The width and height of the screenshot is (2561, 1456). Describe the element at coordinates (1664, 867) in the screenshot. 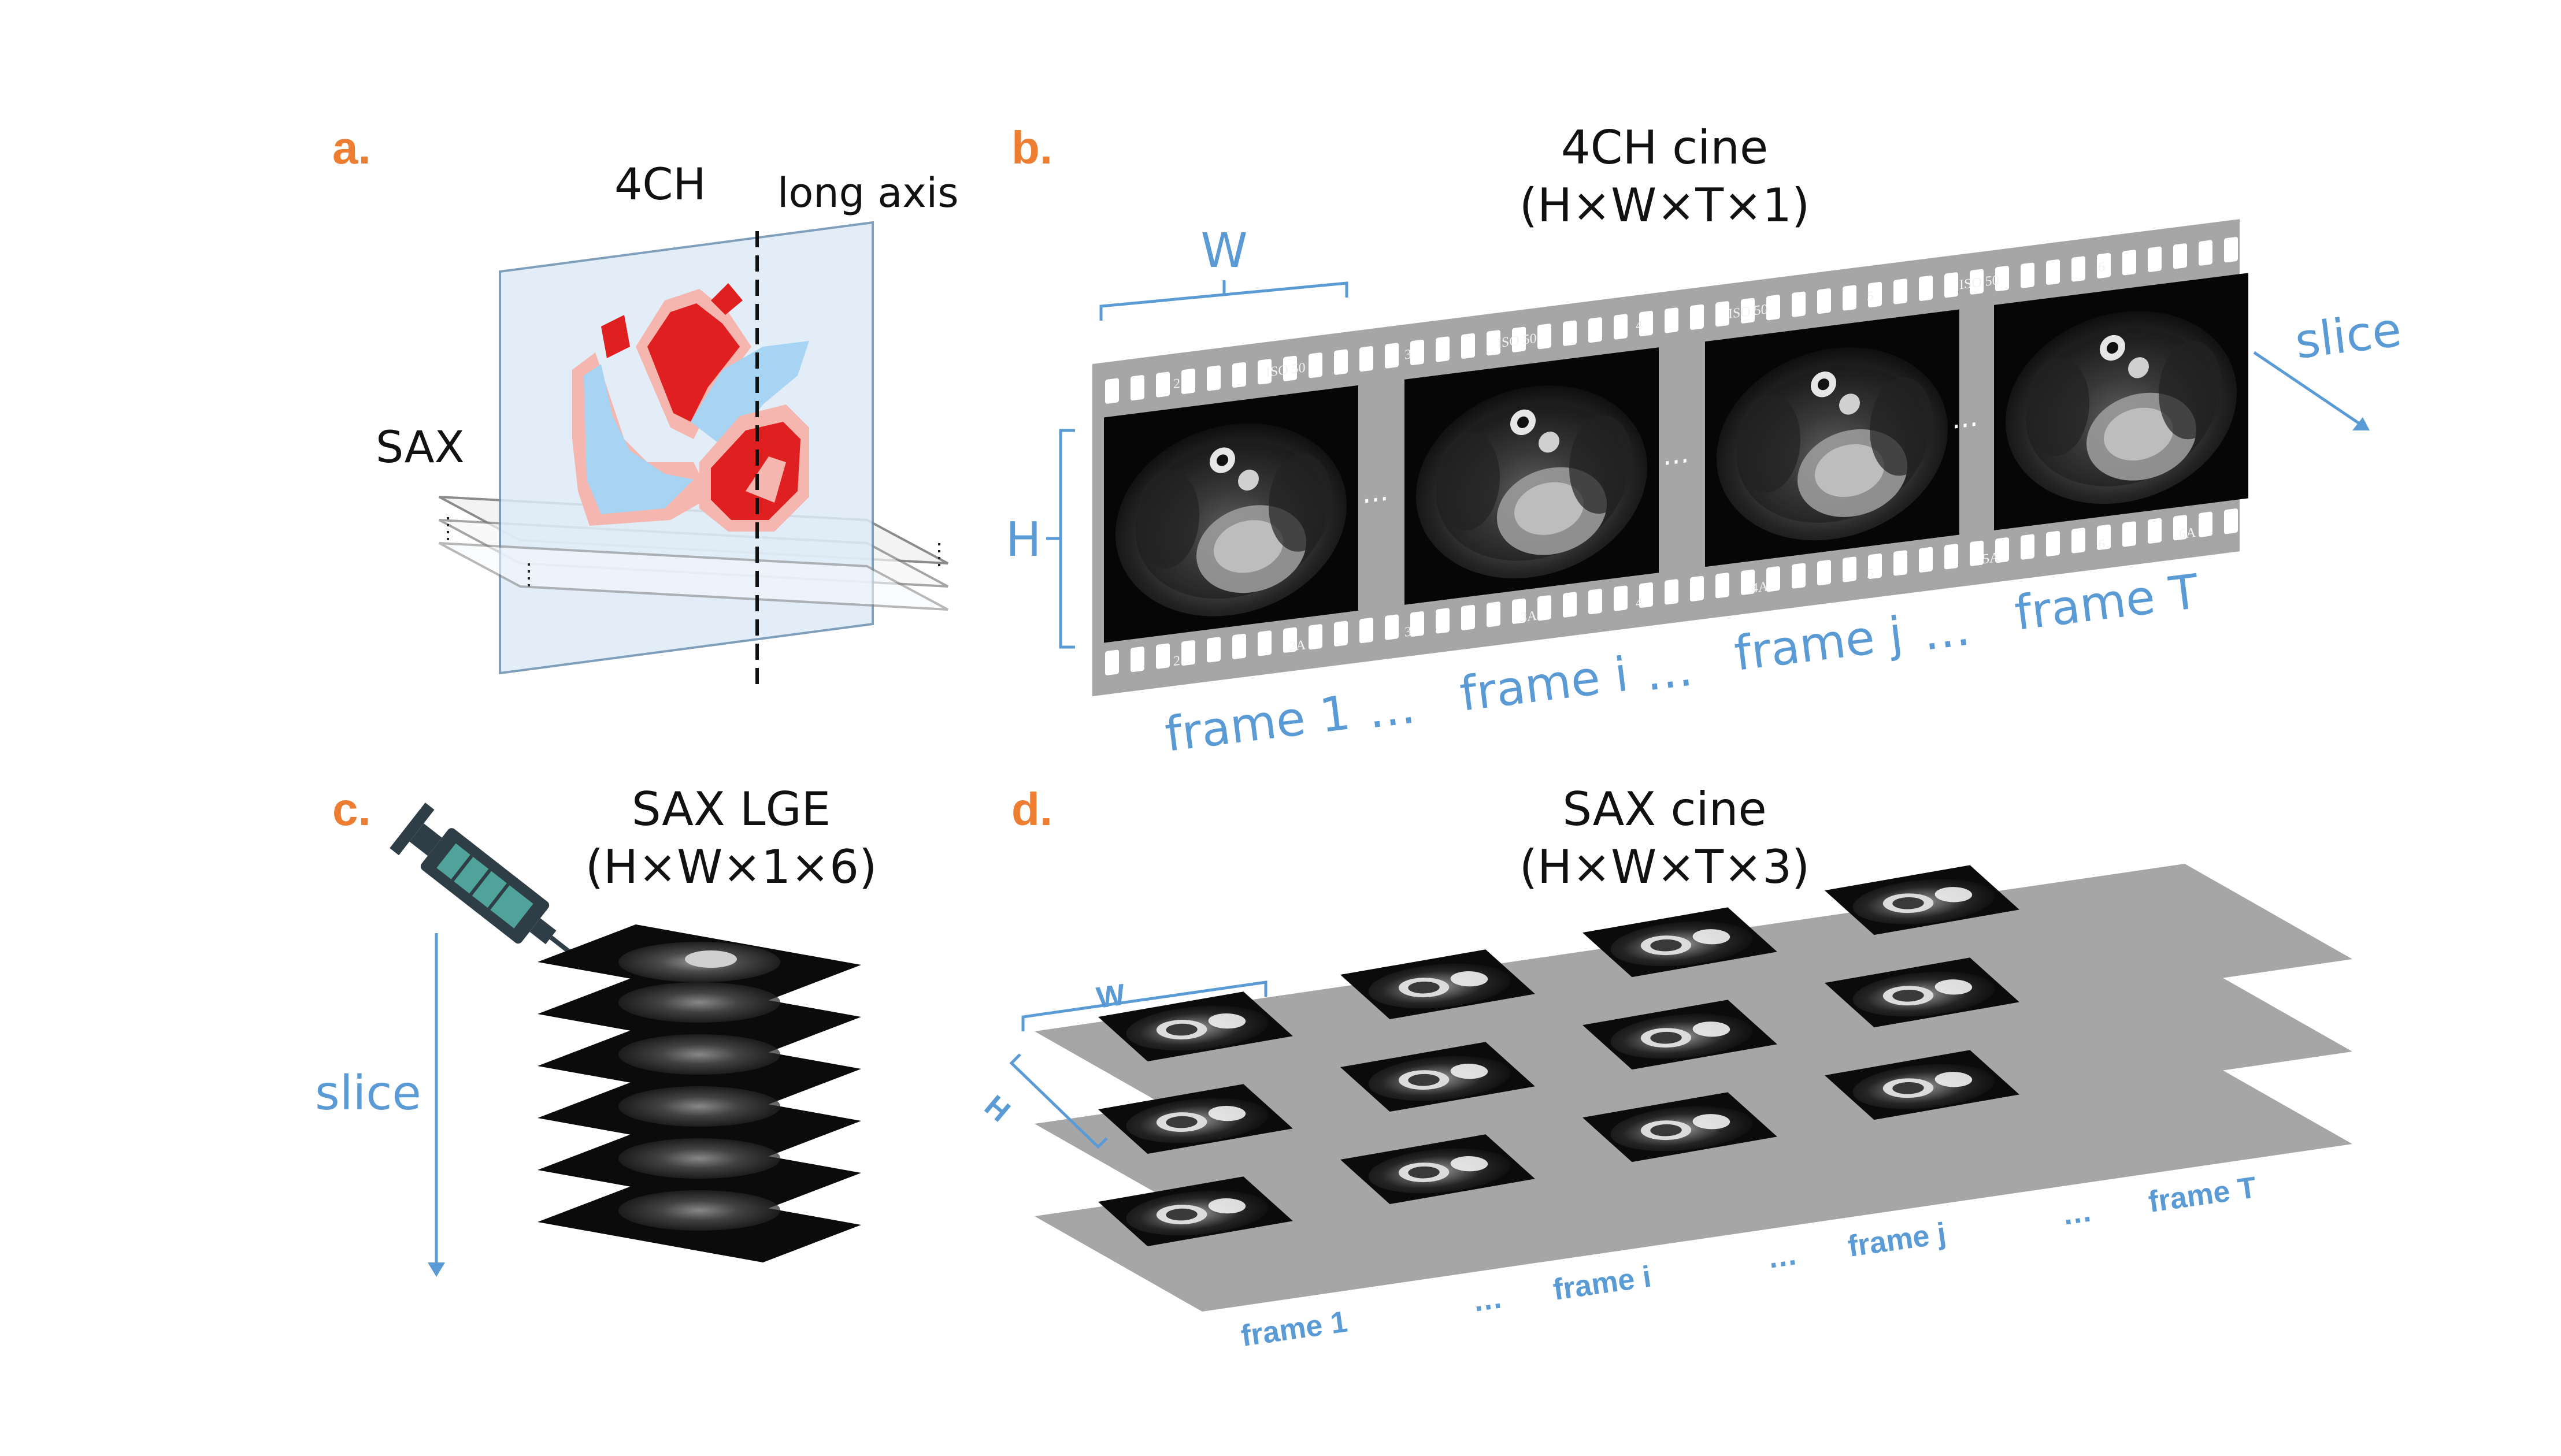

I see `panel-d-title-line2: (H×W×T×3)` at that location.